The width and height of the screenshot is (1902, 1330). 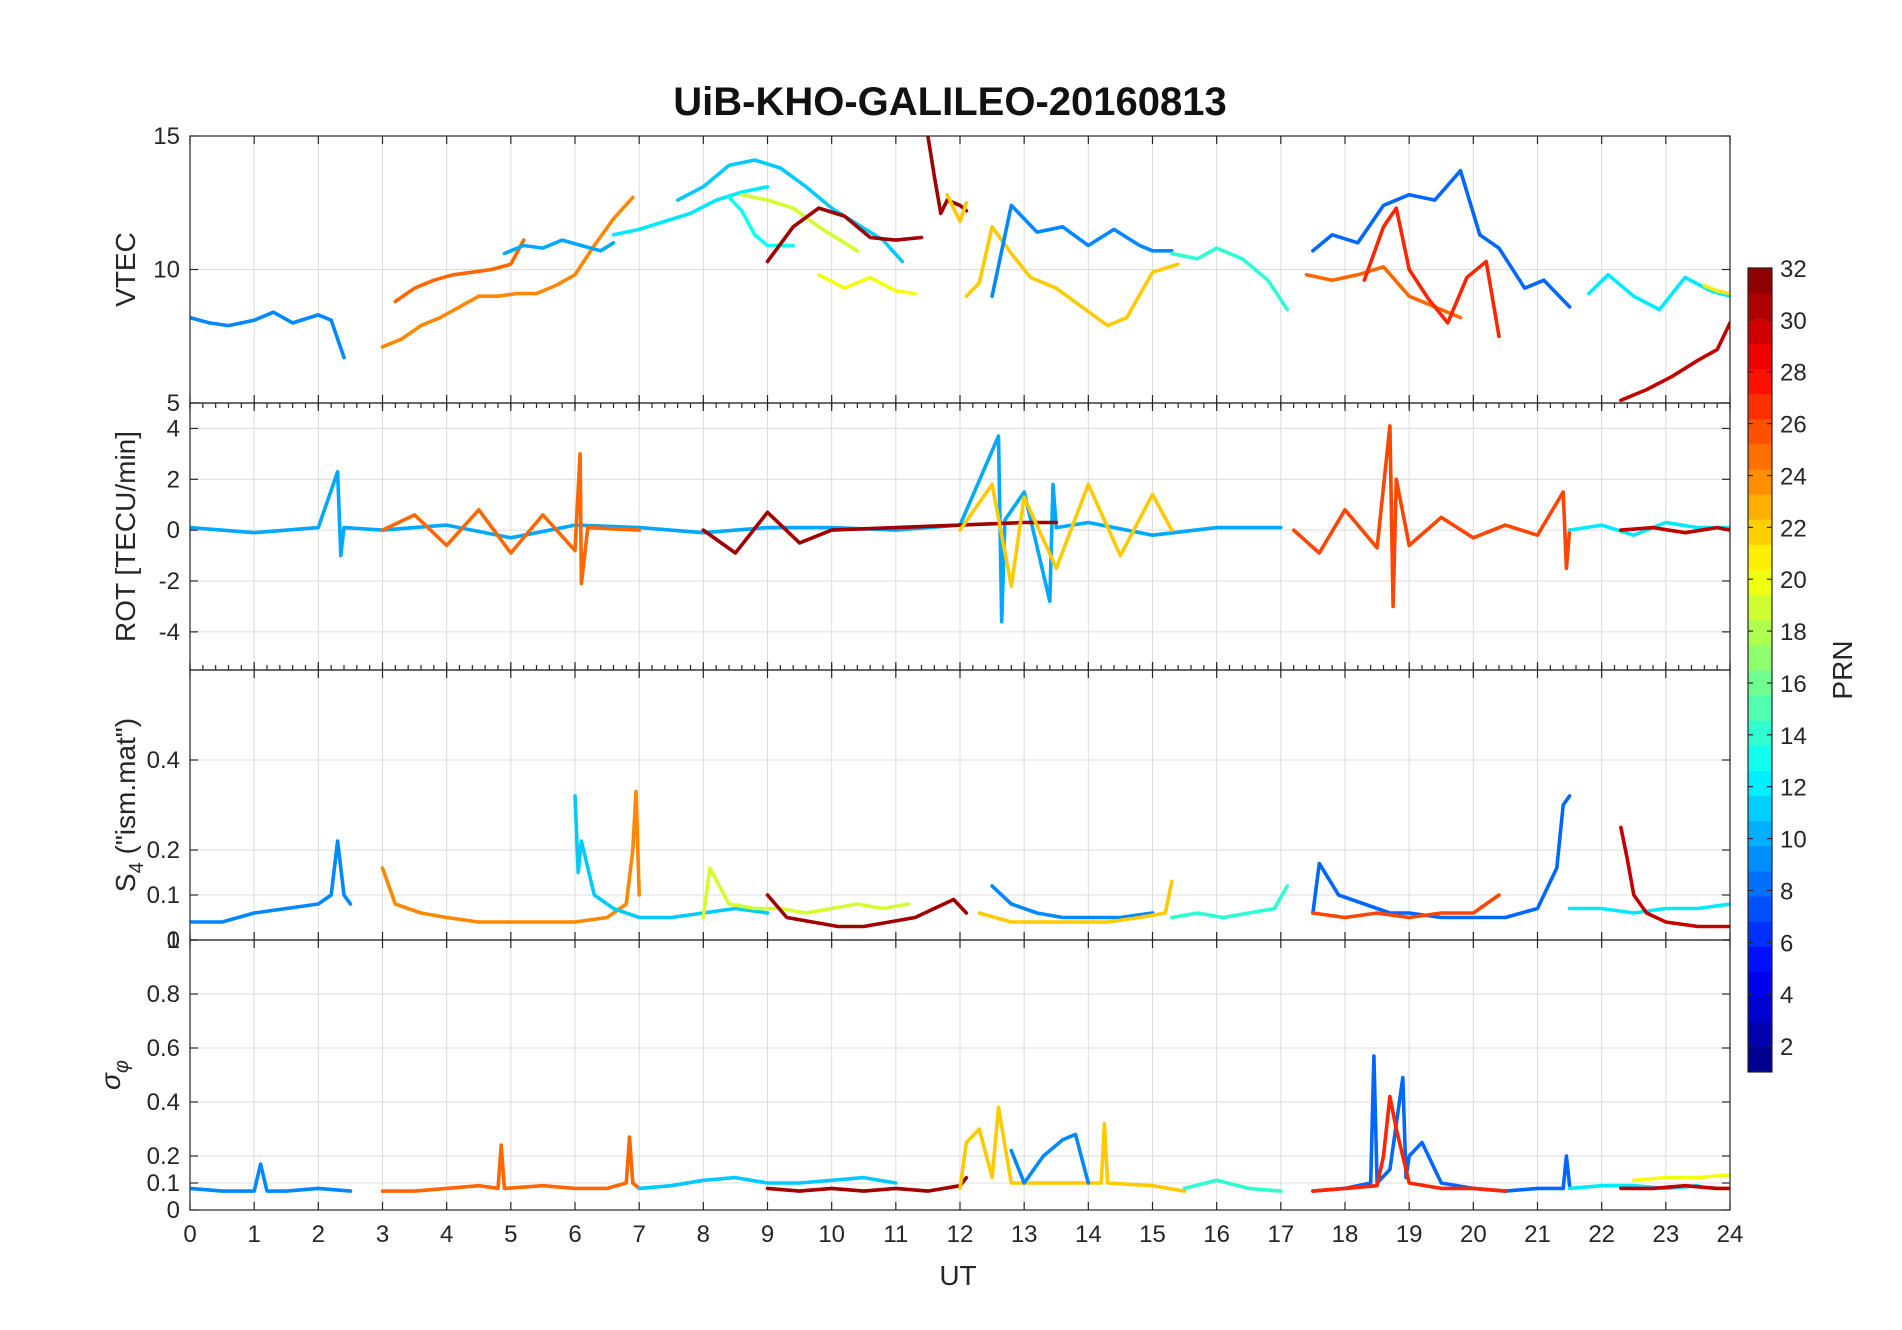 What do you see at coordinates (125, 790) in the screenshot?
I see `y-axis-label-rest: ("ism.mat")` at bounding box center [125, 790].